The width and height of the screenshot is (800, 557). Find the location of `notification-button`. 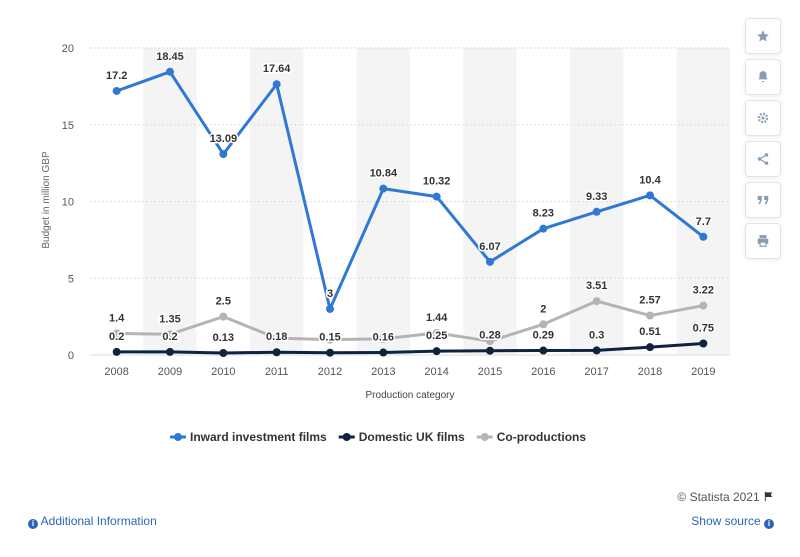

notification-button is located at coordinates (763, 77).